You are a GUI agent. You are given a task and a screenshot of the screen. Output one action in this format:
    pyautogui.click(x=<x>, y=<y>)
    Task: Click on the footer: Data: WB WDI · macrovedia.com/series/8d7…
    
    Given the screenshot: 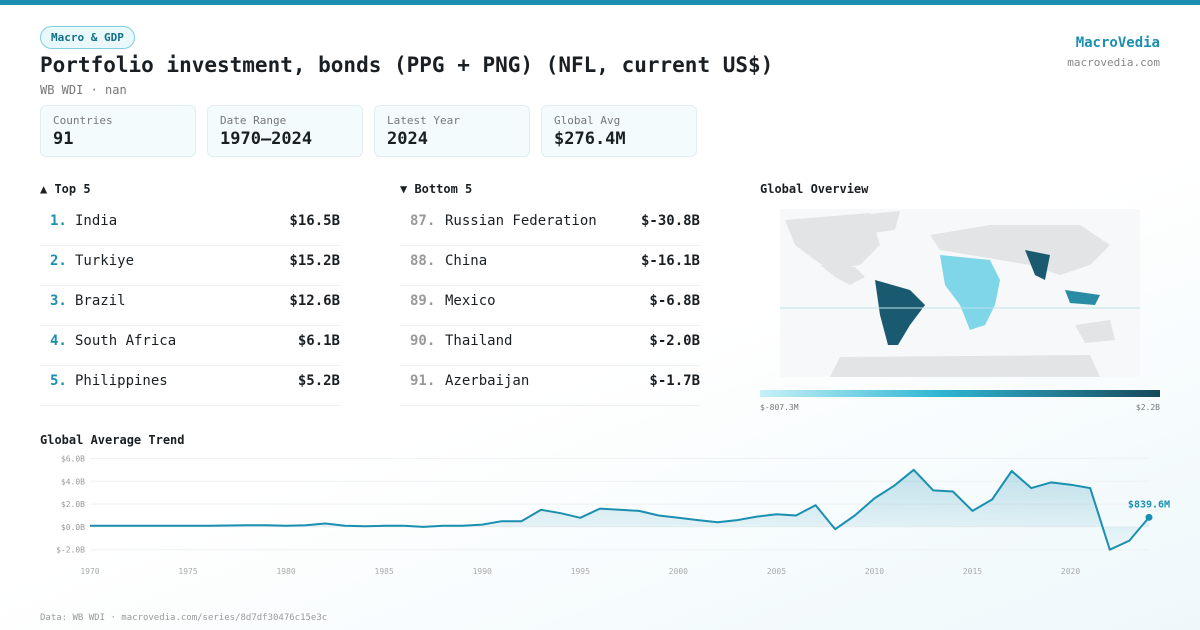 What is the action you would take?
    pyautogui.click(x=184, y=618)
    